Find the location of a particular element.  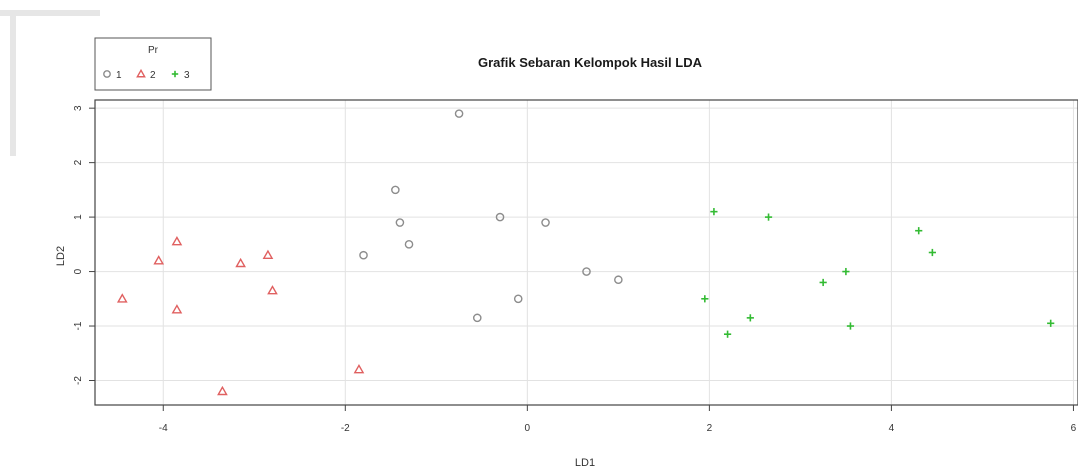

x-tick-label: 6 is located at coordinates (1074, 428).